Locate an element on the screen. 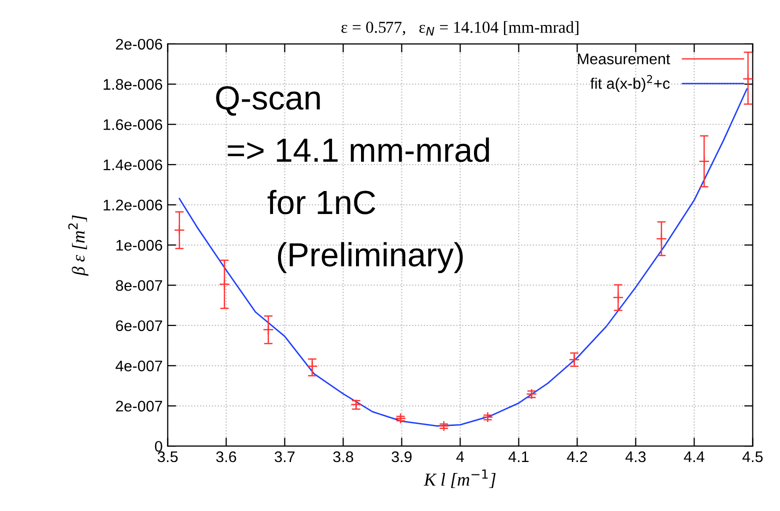  y-tick-label: 2e-007 is located at coordinates (139, 406).